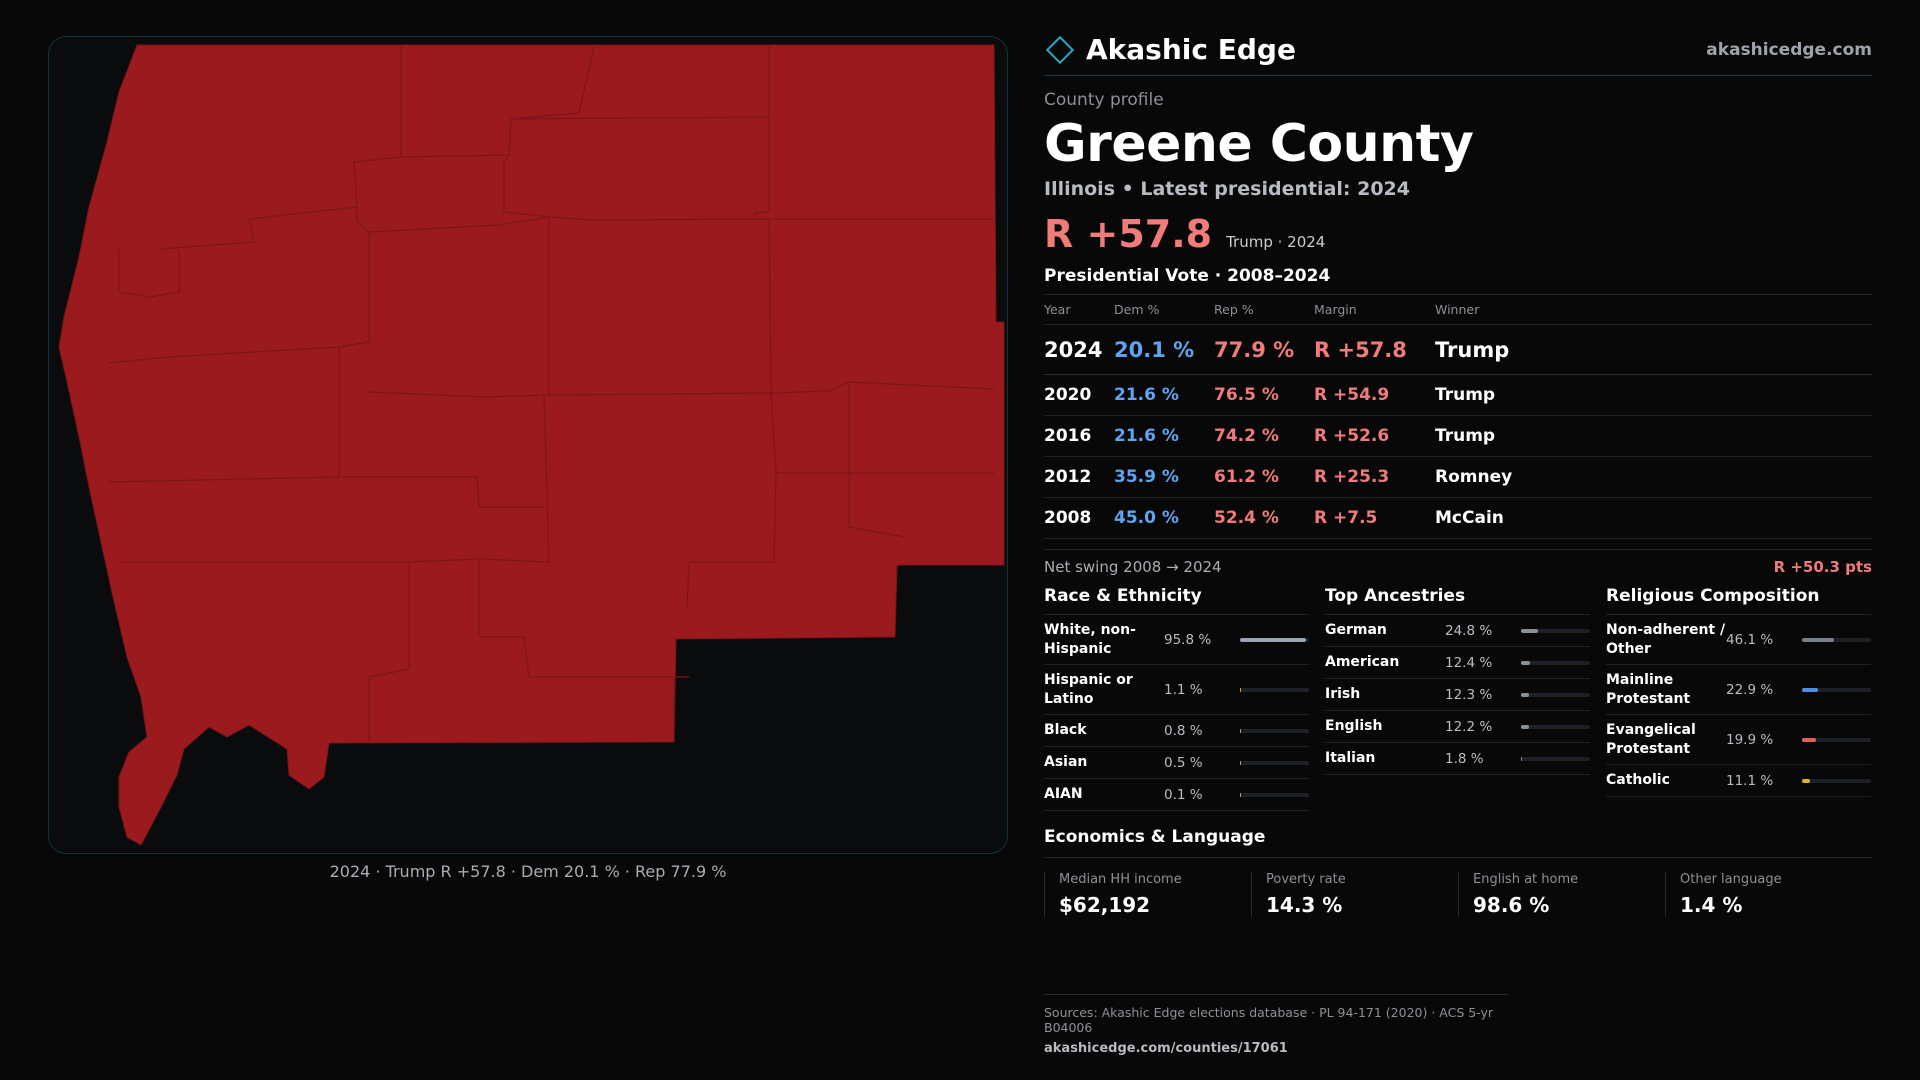 The height and width of the screenshot is (1080, 1920). What do you see at coordinates (1164, 518) in the screenshot?
I see `cell-dem: 45.0 %` at bounding box center [1164, 518].